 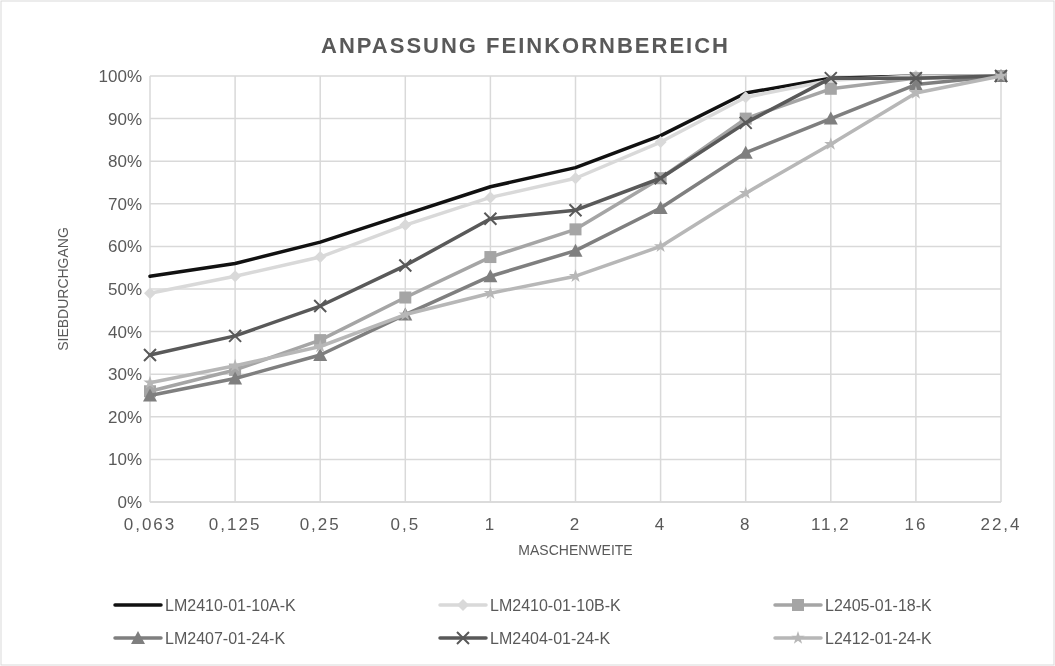 I want to click on x-tick-label: 16, so click(x=916, y=524).